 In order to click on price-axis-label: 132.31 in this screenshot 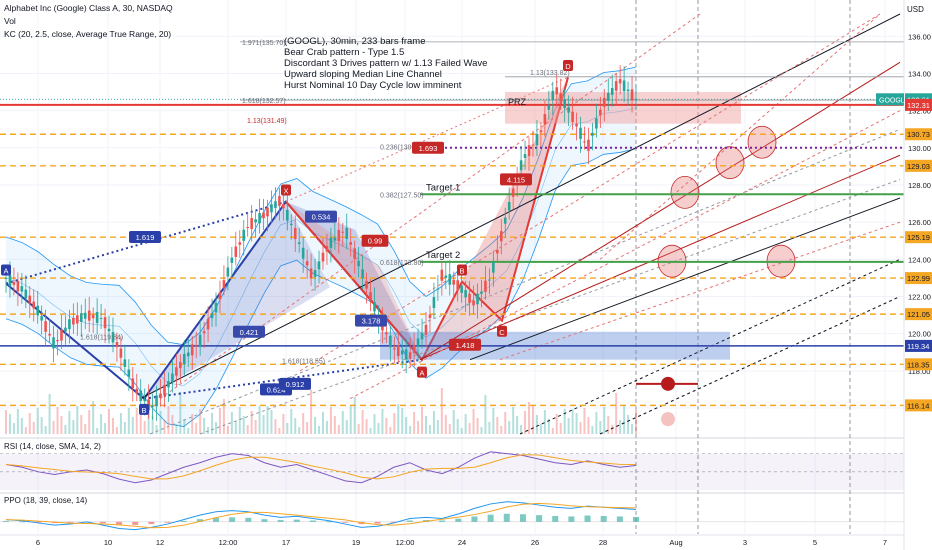, I will do `click(918, 105)`.